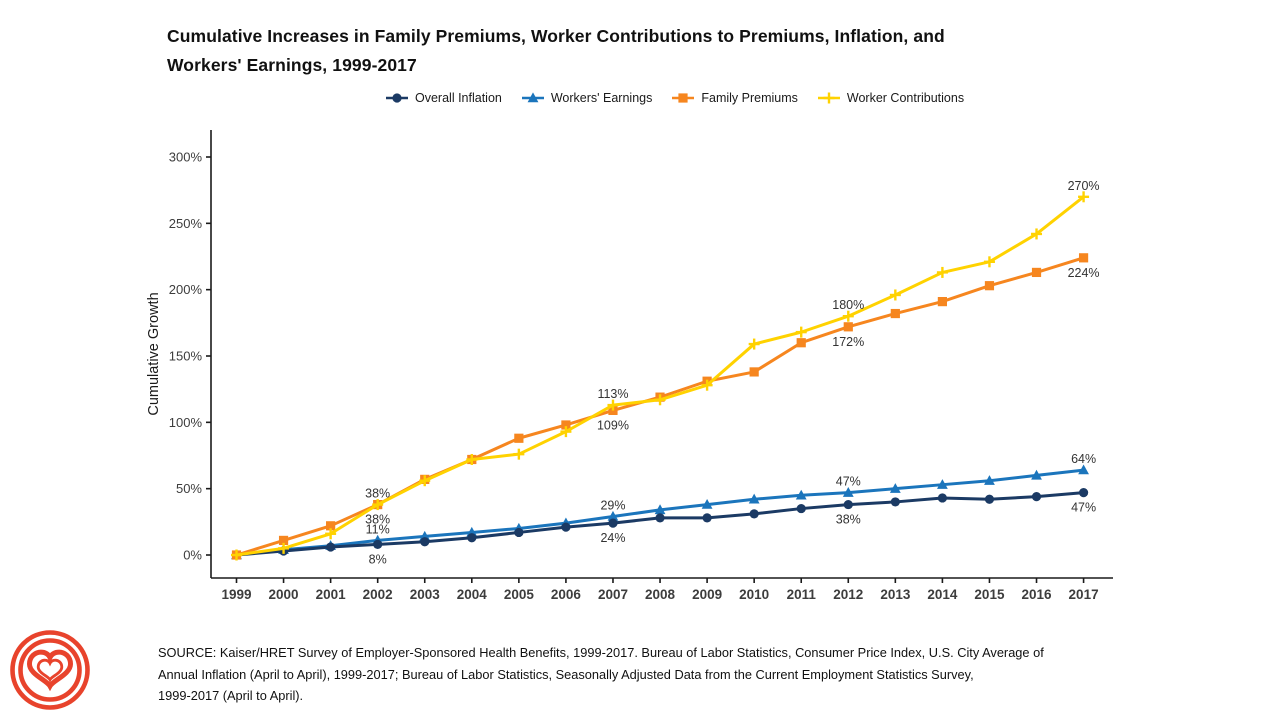 The height and width of the screenshot is (720, 1280). Describe the element at coordinates (612, 394) in the screenshot. I see `data-label: 113%` at that location.